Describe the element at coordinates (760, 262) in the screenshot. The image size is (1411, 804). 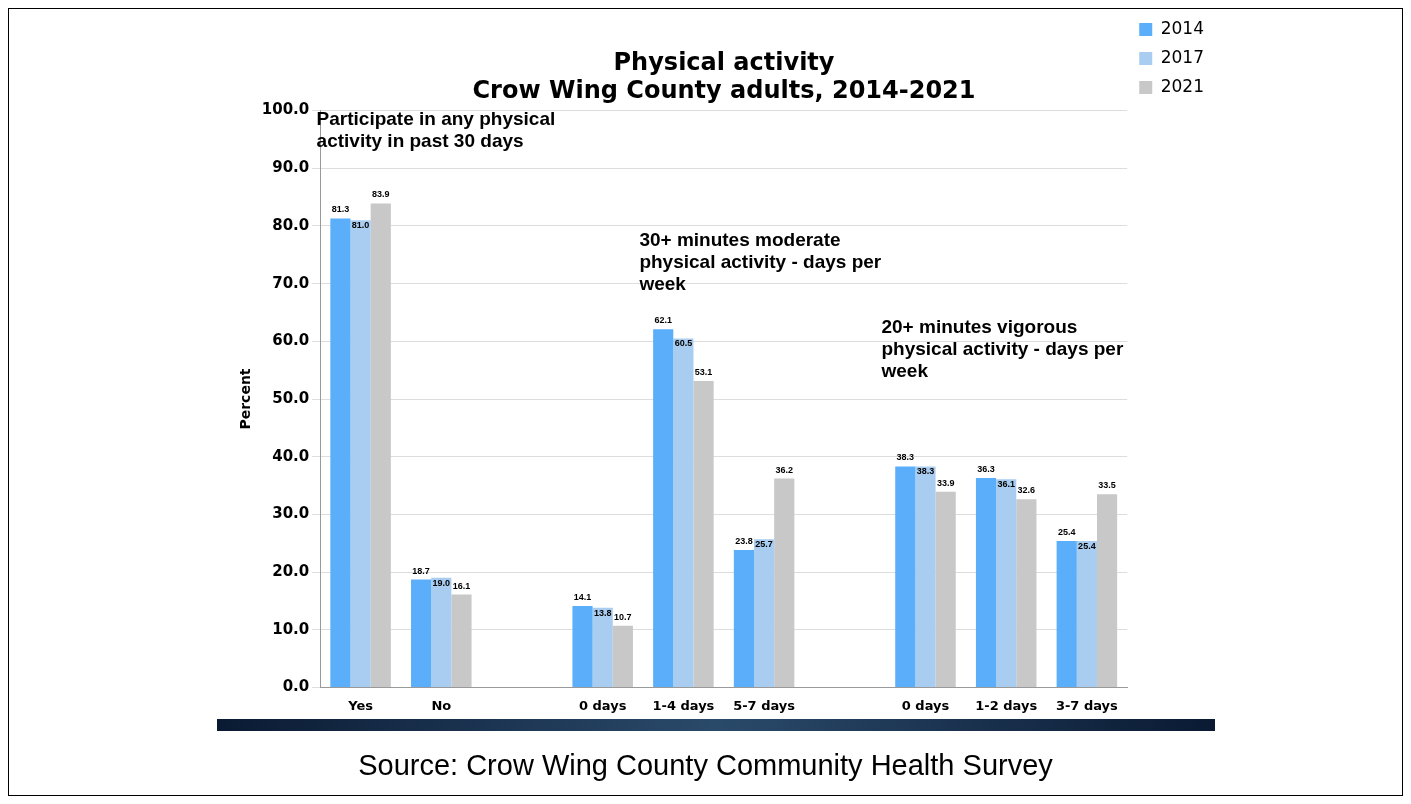
I see `annotation: 30+ minutes moderate physical activity - days per week` at that location.